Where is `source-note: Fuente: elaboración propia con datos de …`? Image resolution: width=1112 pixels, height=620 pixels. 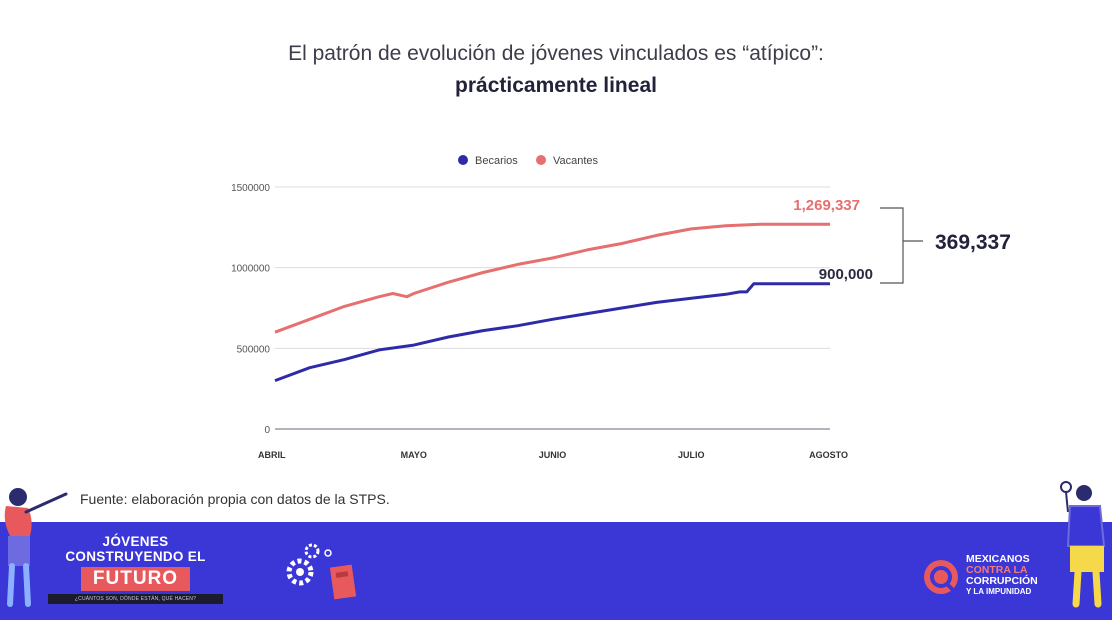
source-note: Fuente: elaboración propia con datos de … is located at coordinates (235, 499).